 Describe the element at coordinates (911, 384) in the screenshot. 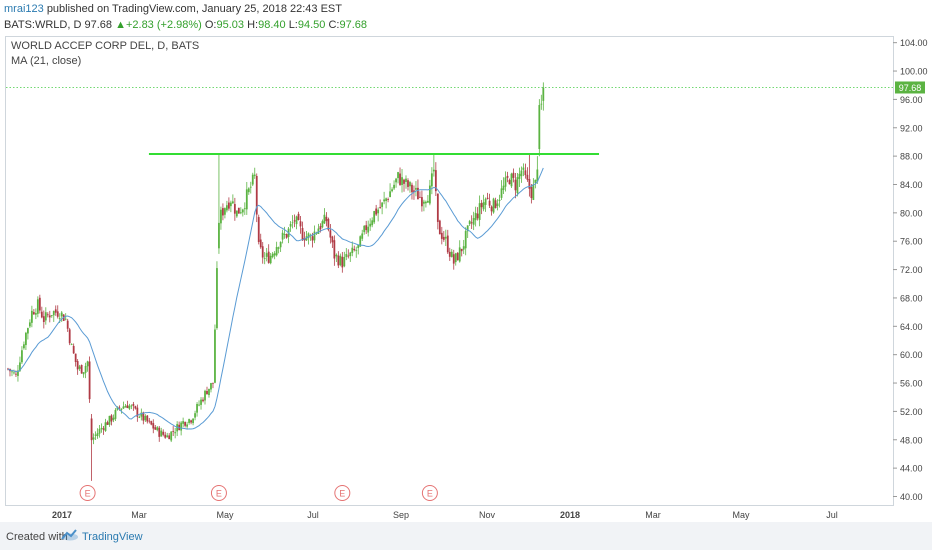

I see `y-tick-label: 56.00` at that location.